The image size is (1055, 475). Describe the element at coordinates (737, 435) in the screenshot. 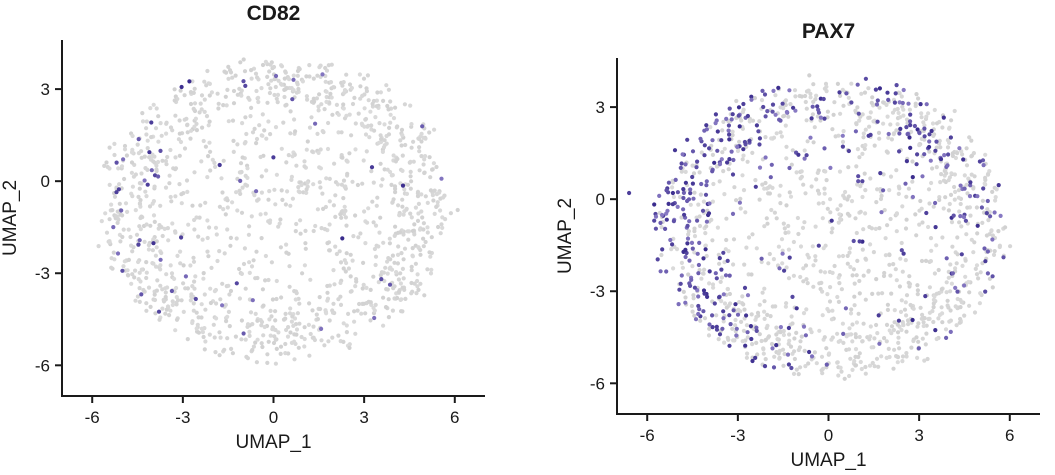

I see `x-tick-label: -3` at that location.